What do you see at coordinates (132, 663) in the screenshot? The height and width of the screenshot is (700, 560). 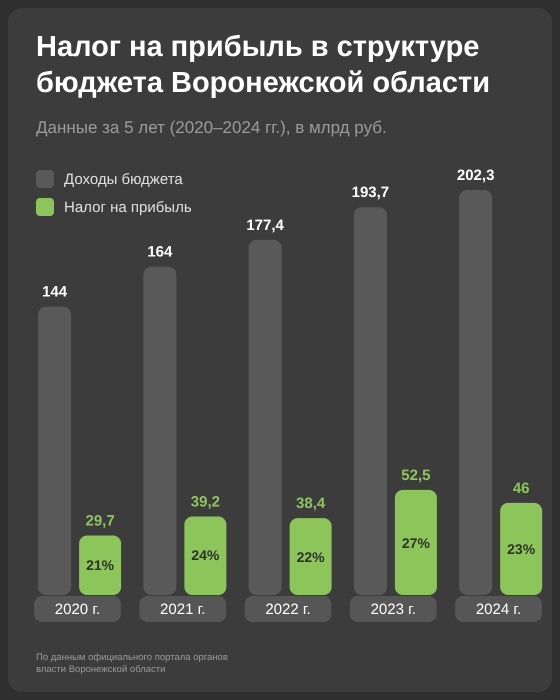 I see `text: По данным официального портала органов власти Воронежской области` at bounding box center [132, 663].